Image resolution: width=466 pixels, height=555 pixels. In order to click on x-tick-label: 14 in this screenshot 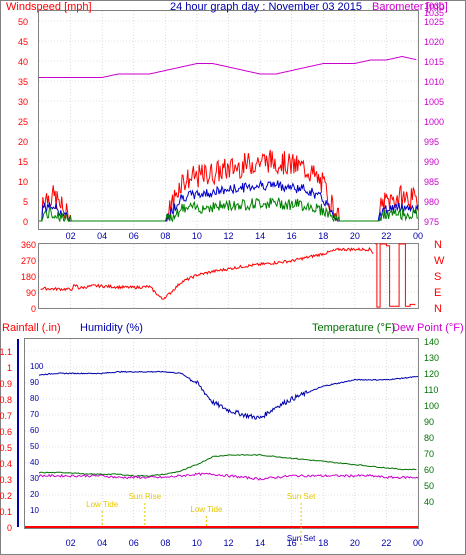, I will do `click(260, 543)`.